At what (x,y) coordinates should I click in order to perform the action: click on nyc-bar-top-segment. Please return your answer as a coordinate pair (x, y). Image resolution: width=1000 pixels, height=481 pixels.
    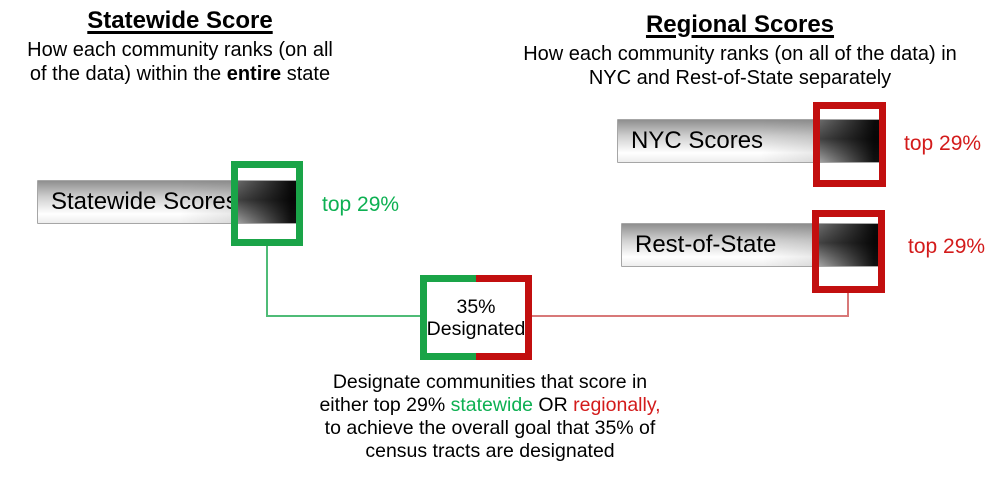
    Looking at the image, I should click on (848, 141).